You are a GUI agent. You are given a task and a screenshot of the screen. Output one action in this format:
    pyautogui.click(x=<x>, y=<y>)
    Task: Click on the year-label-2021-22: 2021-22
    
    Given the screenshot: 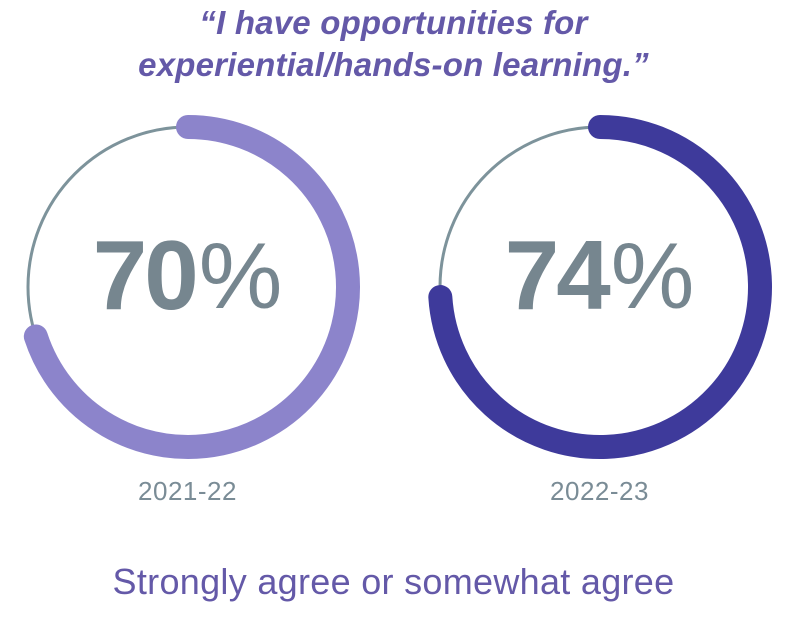 What is the action you would take?
    pyautogui.click(x=187, y=490)
    